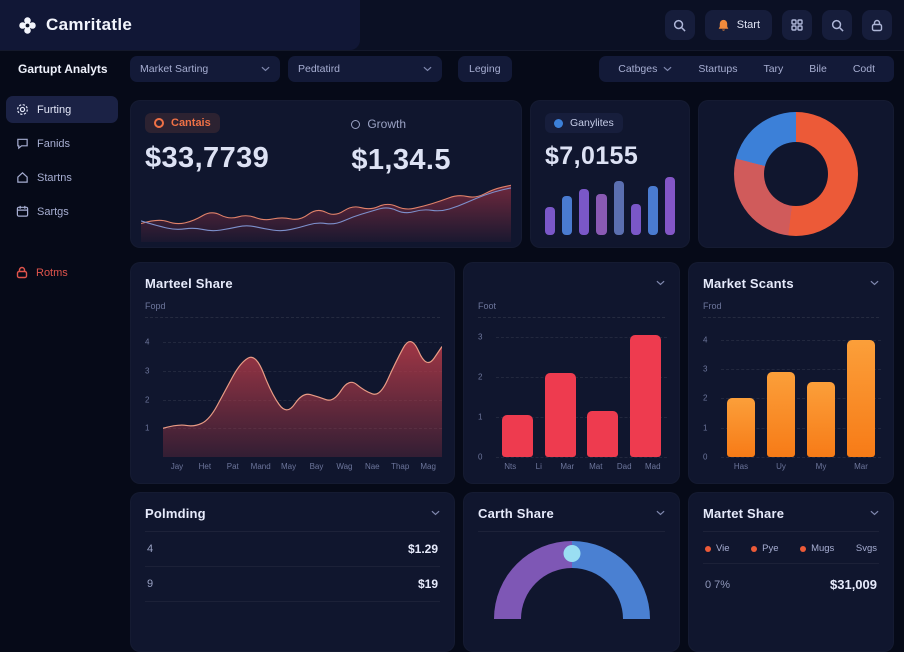  What do you see at coordinates (538, 466) in the screenshot?
I see `x-tick: Li` at bounding box center [538, 466].